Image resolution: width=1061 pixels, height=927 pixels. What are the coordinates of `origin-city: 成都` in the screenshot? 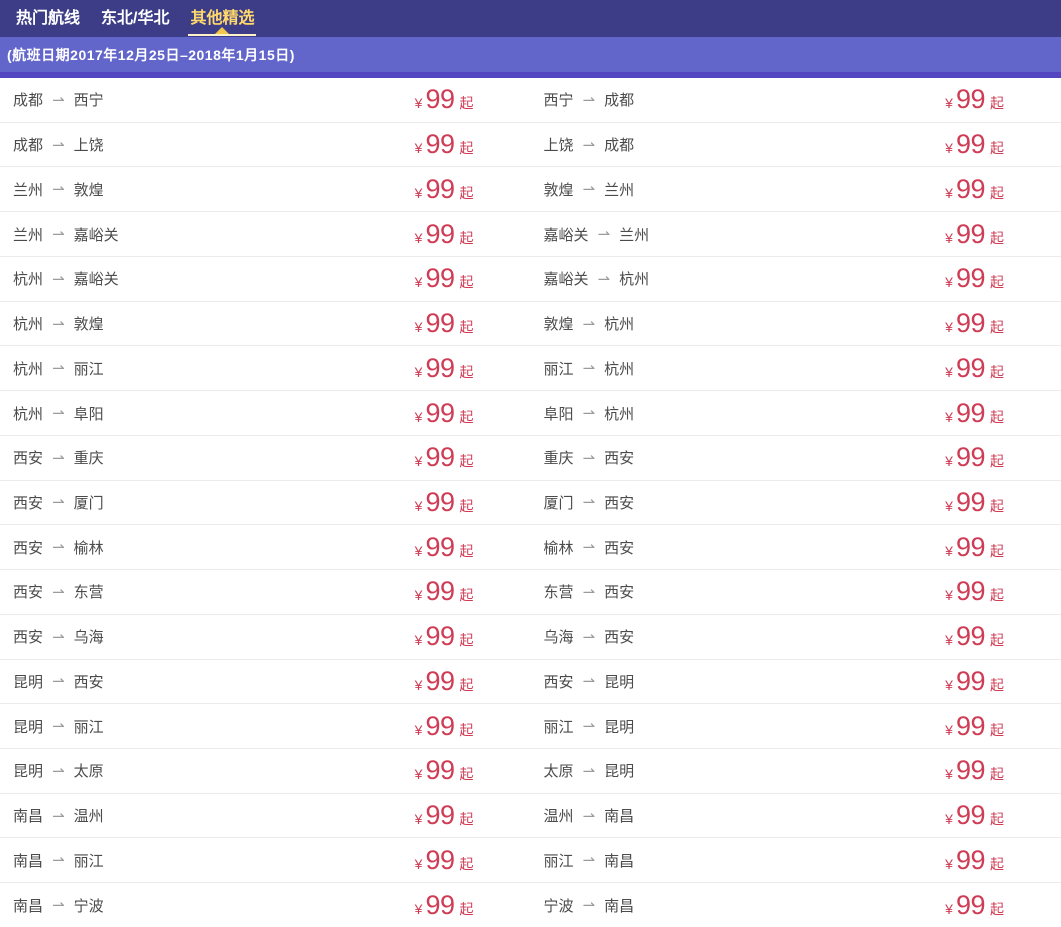 It's located at (28, 146).